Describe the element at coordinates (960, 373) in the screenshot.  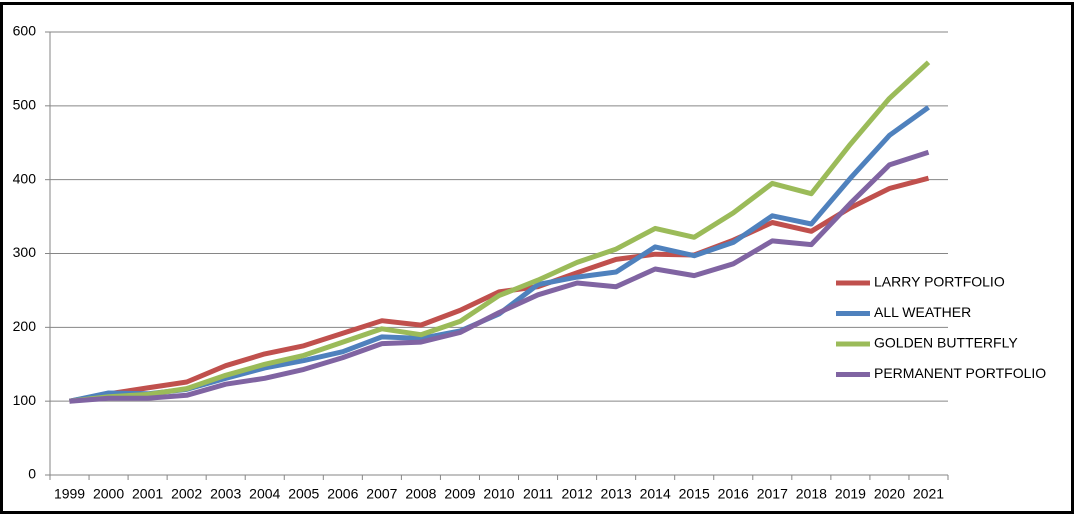
I see `legend-label: PERMANENT PORTFOLIO` at that location.